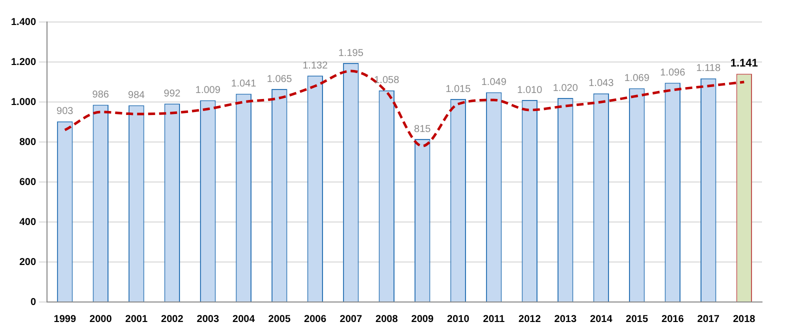 The height and width of the screenshot is (336, 800). What do you see at coordinates (27, 262) in the screenshot?
I see `y-tick-label: 200` at bounding box center [27, 262].